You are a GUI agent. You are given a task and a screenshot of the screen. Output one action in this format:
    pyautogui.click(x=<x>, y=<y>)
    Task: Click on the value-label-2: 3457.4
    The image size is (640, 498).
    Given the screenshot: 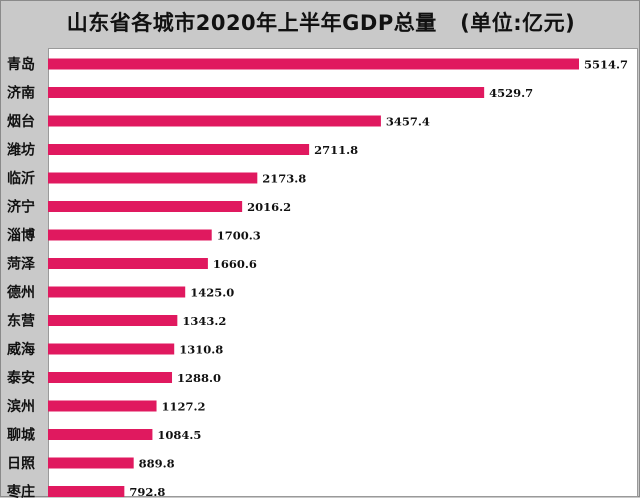 What is the action you would take?
    pyautogui.click(x=408, y=122)
    